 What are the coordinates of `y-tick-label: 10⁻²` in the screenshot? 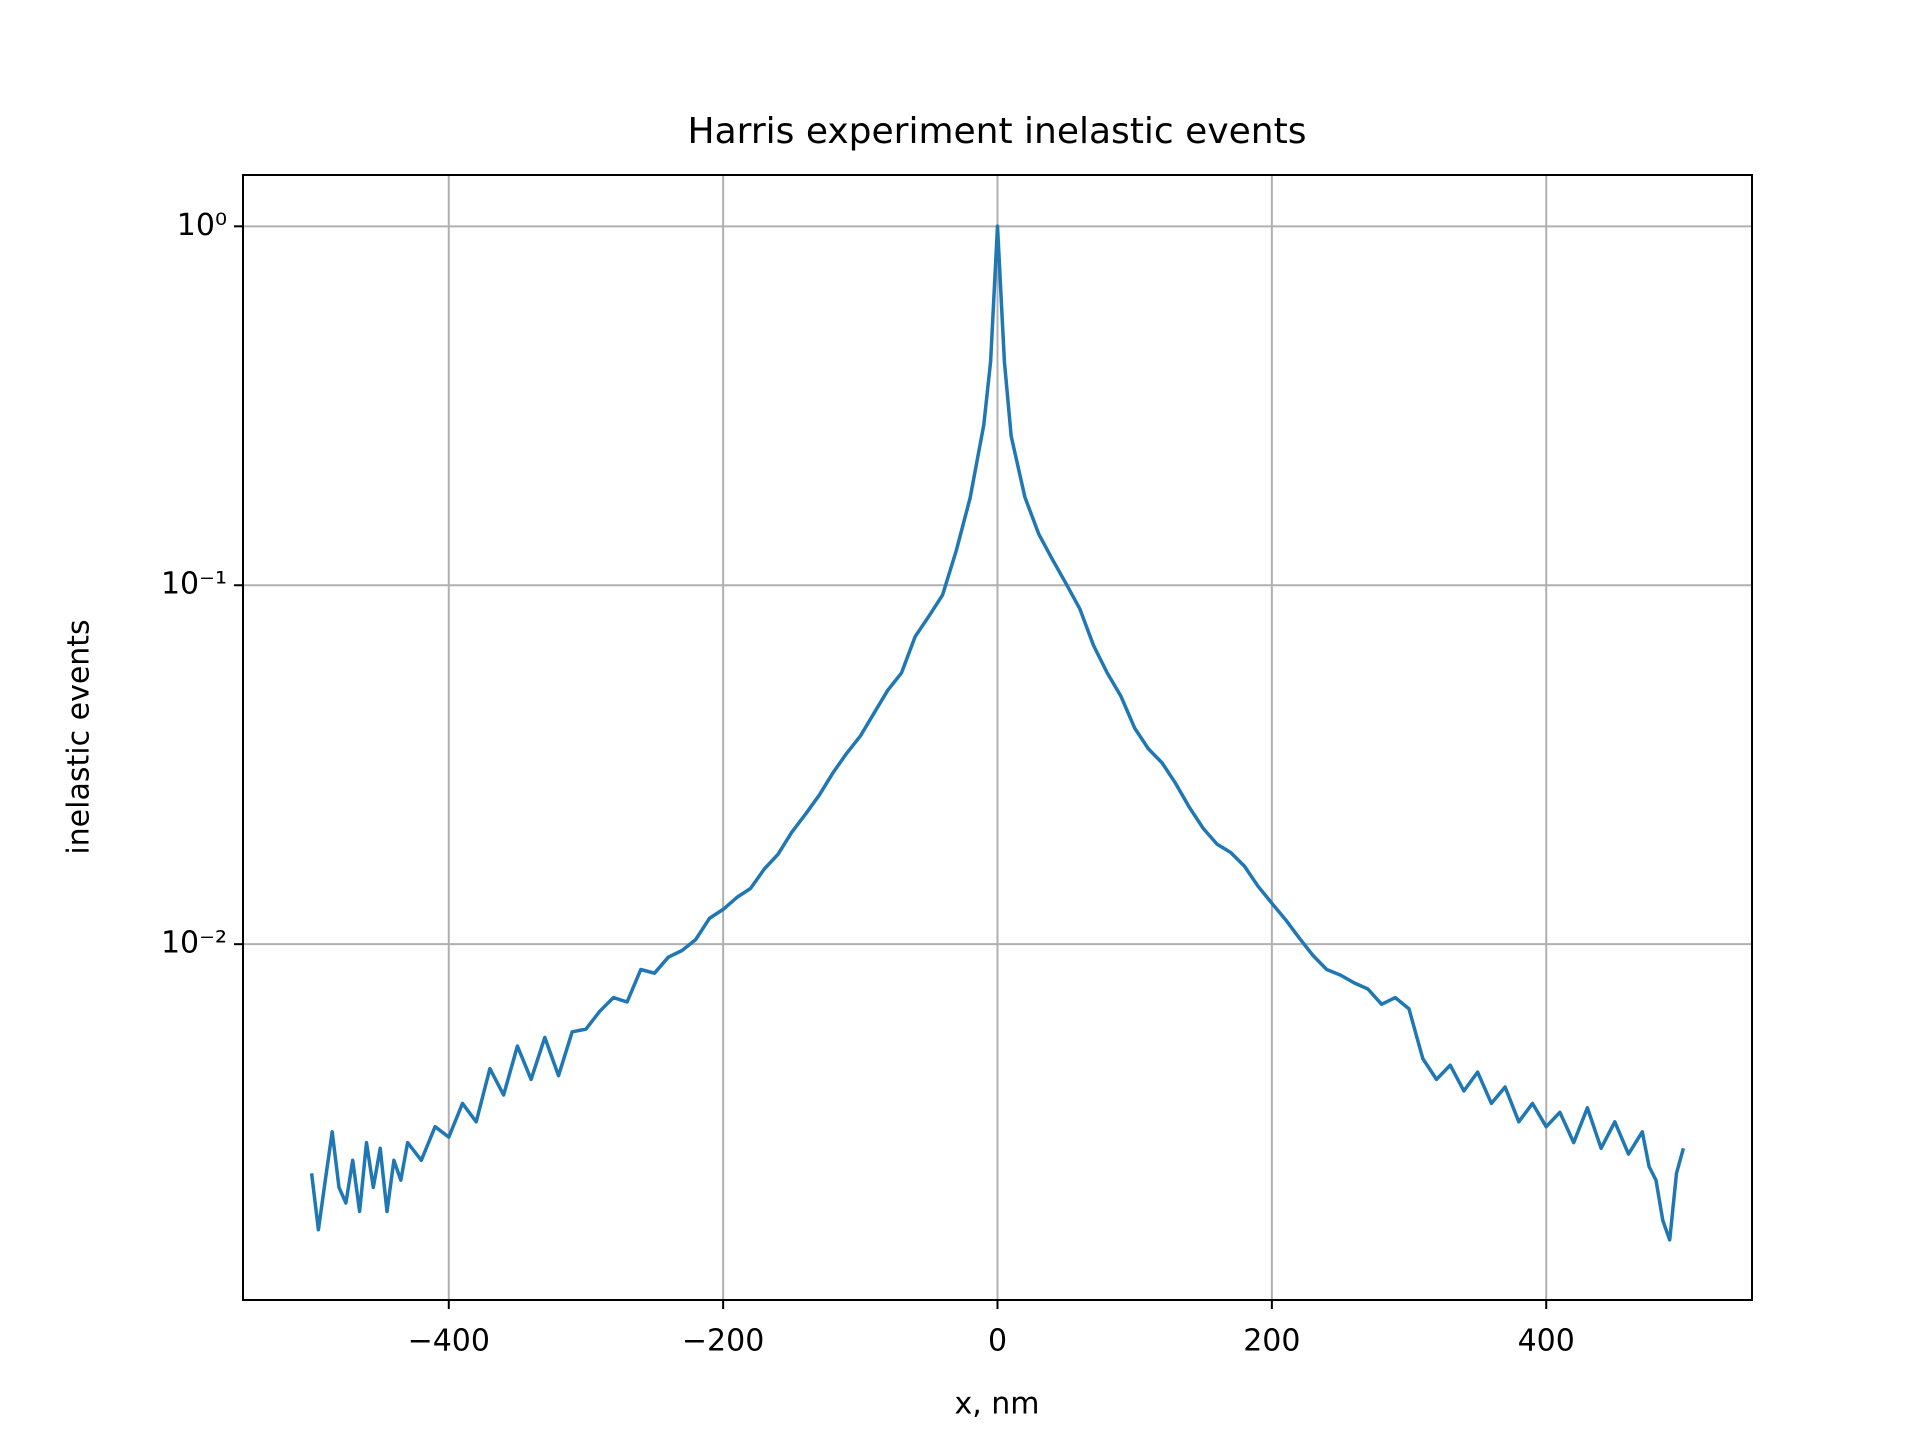 It's located at (194, 943).